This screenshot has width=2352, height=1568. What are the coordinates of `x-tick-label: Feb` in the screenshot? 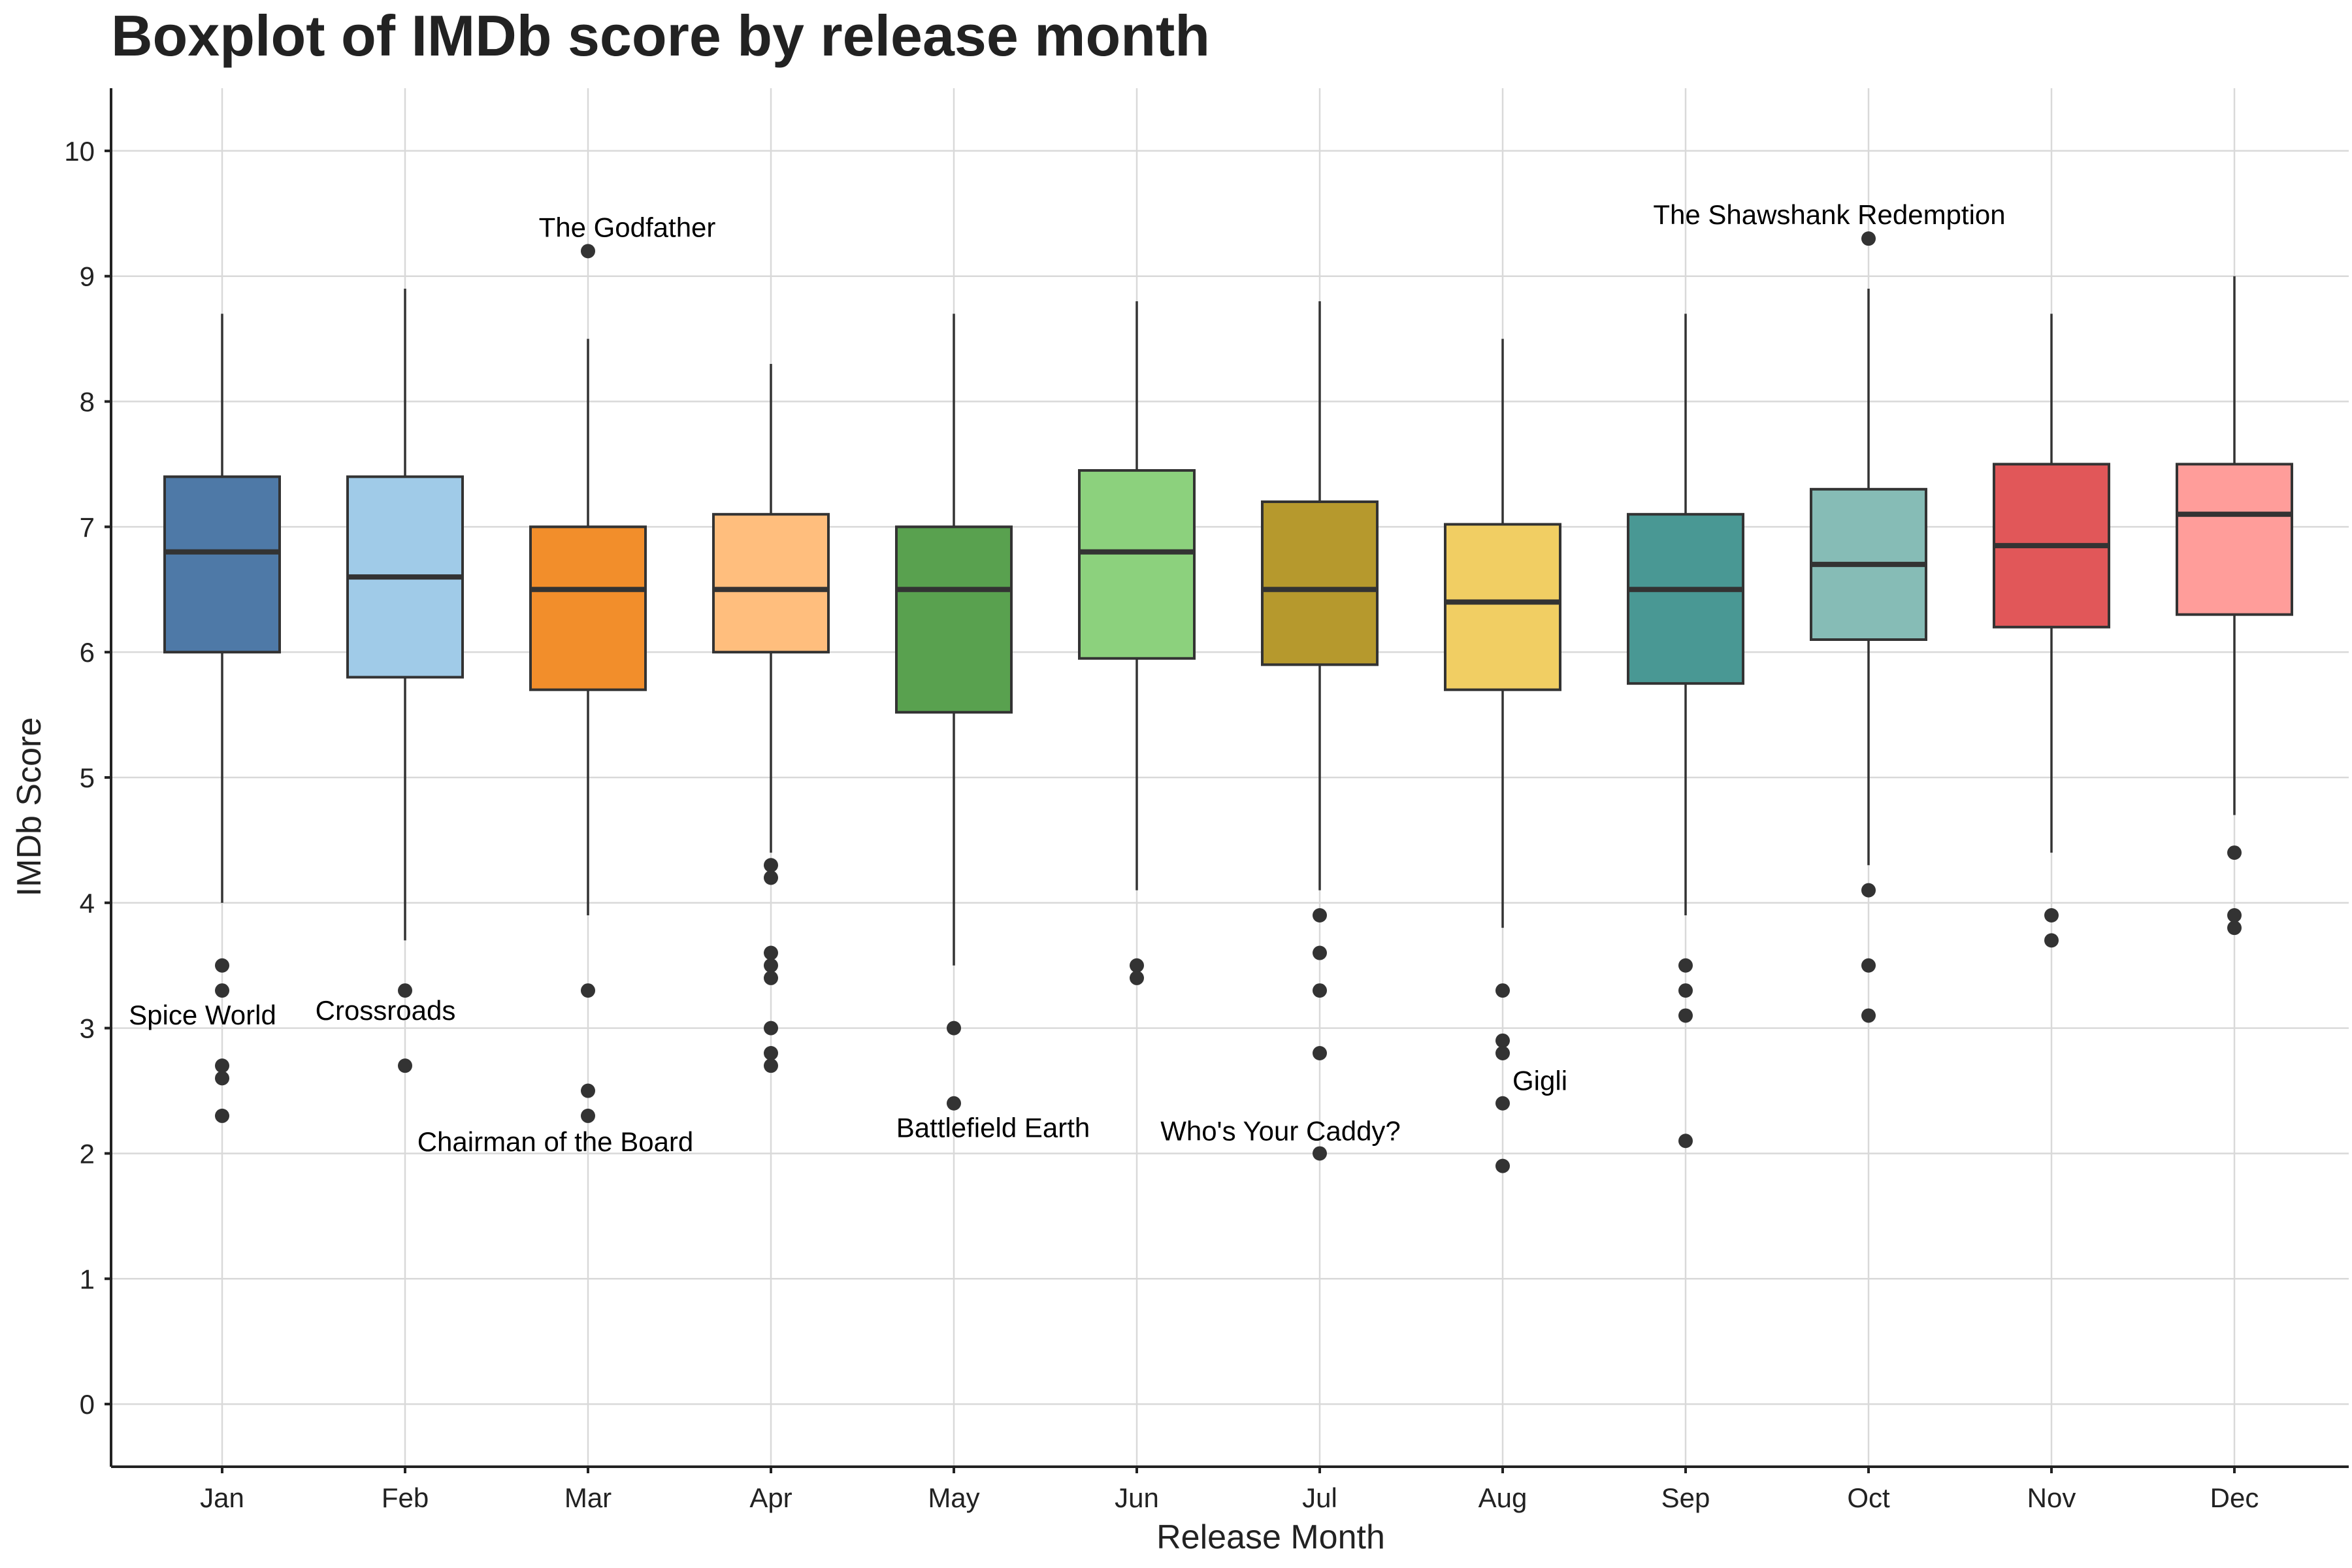 It's located at (405, 1497).